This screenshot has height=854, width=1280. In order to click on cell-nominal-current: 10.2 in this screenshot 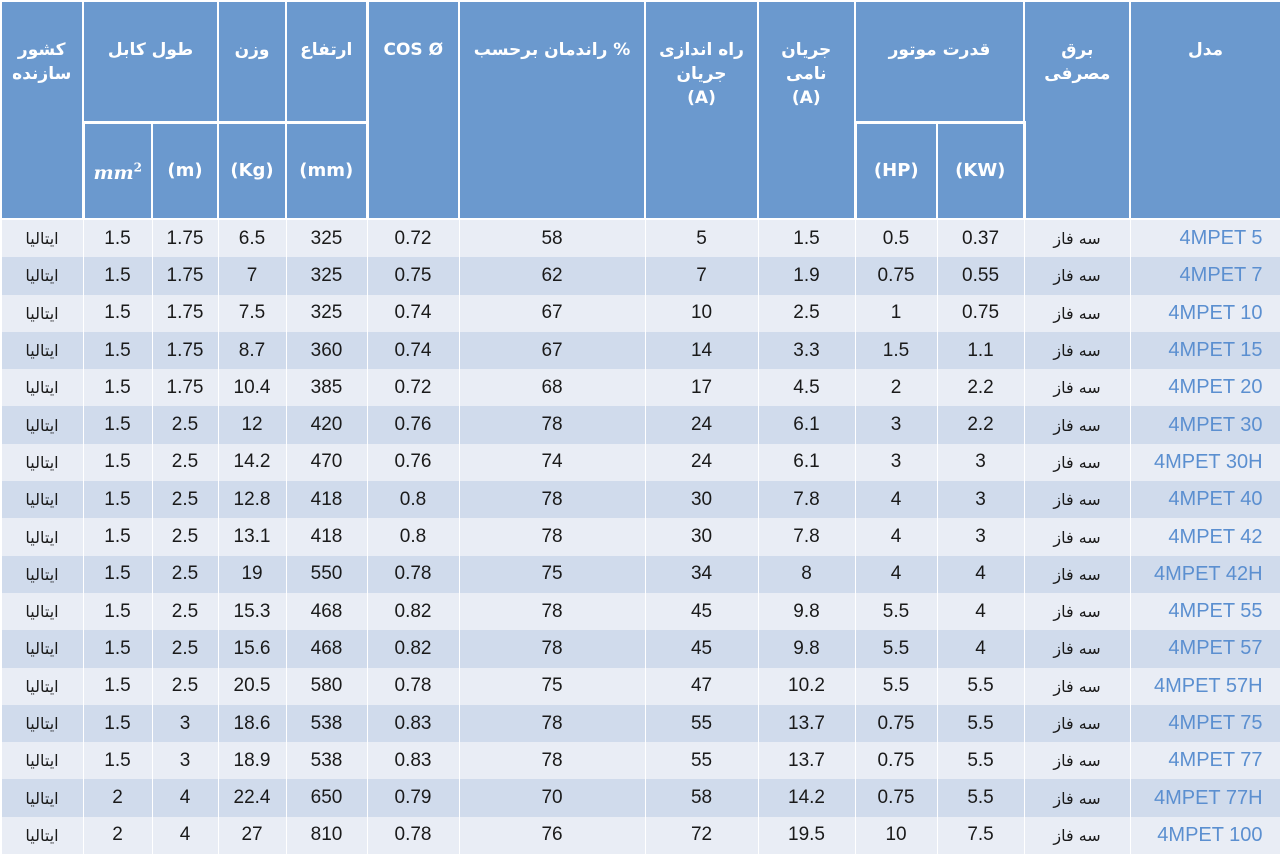, I will do `click(806, 686)`.